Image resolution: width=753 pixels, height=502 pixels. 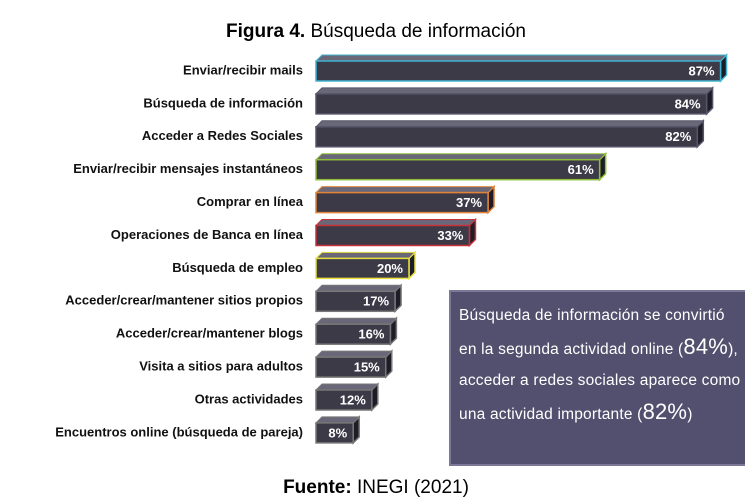 I want to click on value-label: 37%, so click(x=469, y=202).